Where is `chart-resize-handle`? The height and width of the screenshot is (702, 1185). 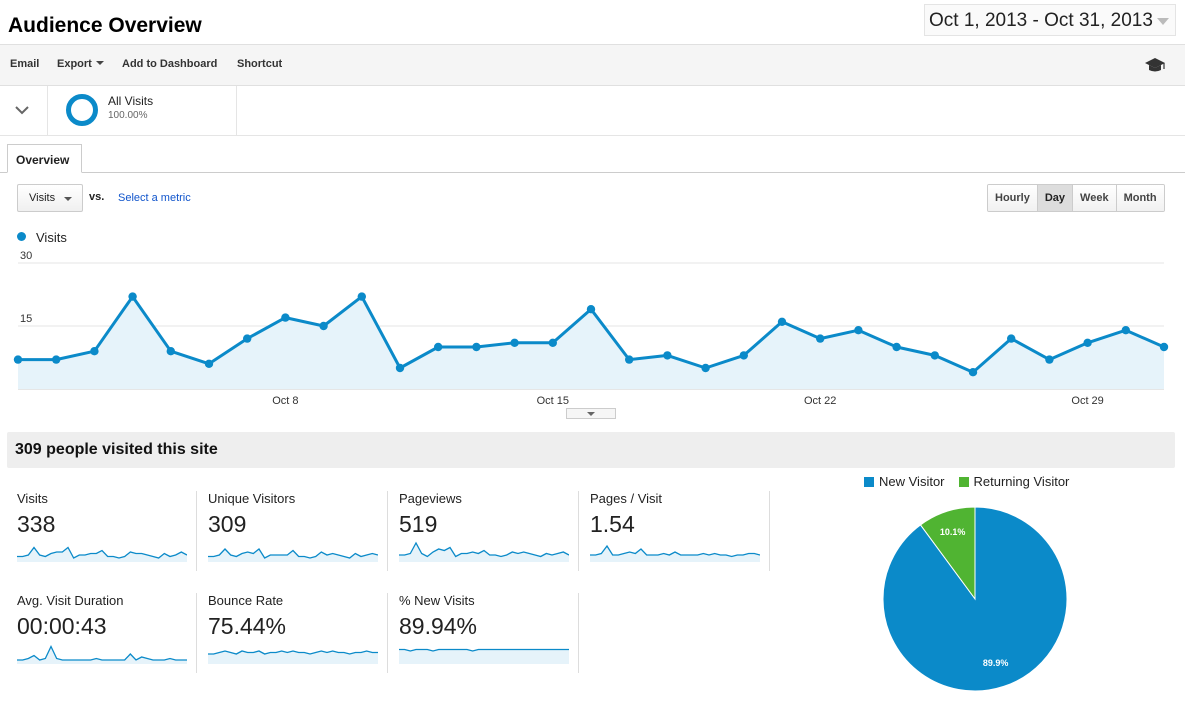
chart-resize-handle is located at coordinates (591, 413).